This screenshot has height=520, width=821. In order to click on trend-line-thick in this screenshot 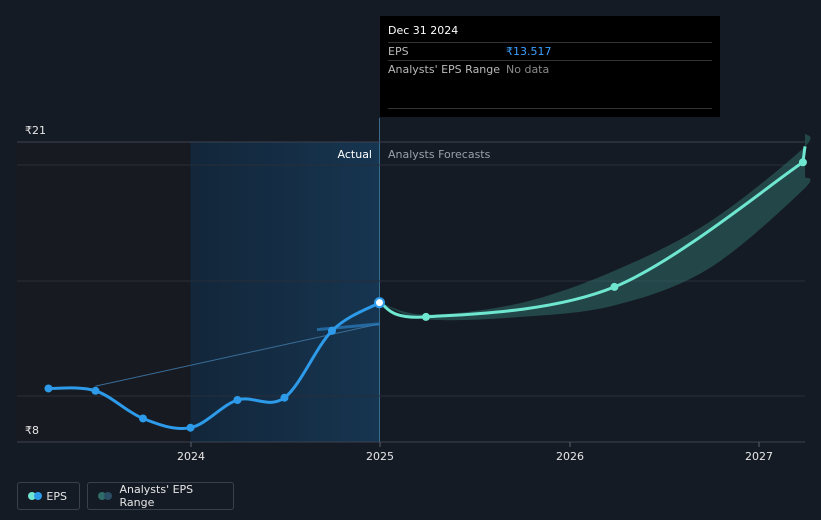, I will do `click(348, 327)`.